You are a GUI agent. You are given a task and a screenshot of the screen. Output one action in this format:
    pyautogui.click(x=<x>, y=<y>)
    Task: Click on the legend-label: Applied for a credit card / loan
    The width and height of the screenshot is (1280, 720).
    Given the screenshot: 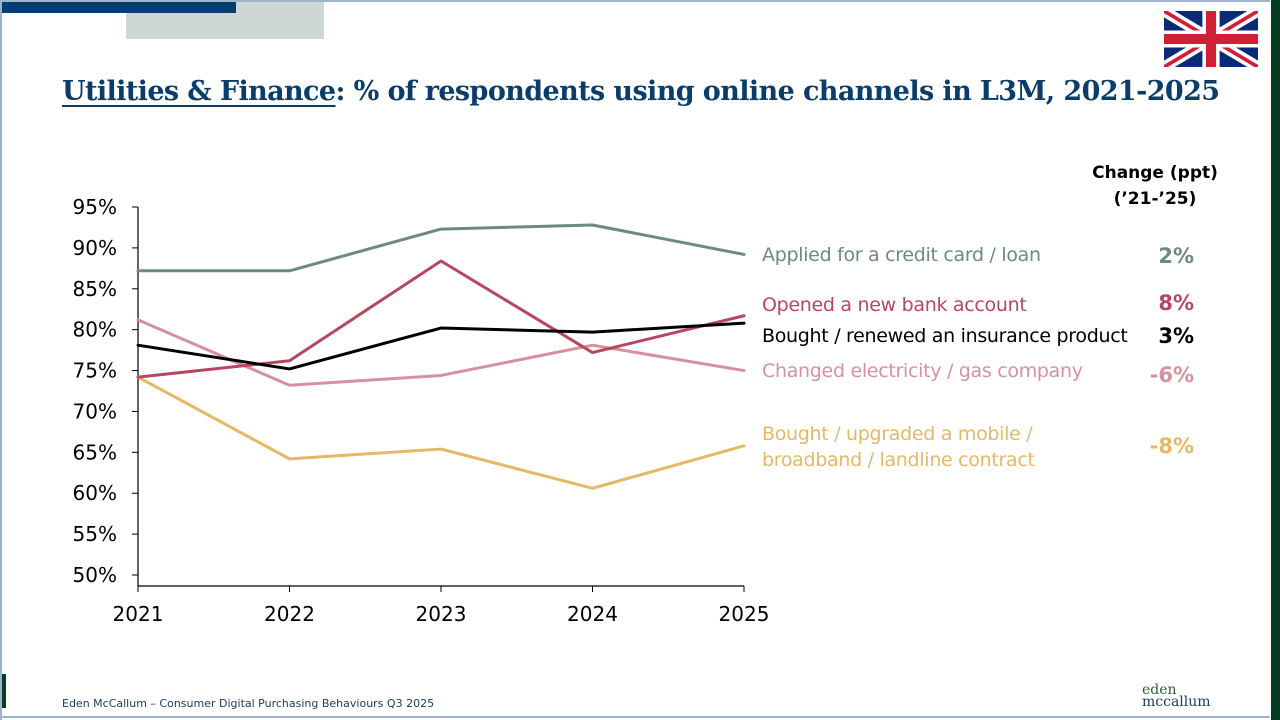 What is the action you would take?
    pyautogui.click(x=901, y=255)
    